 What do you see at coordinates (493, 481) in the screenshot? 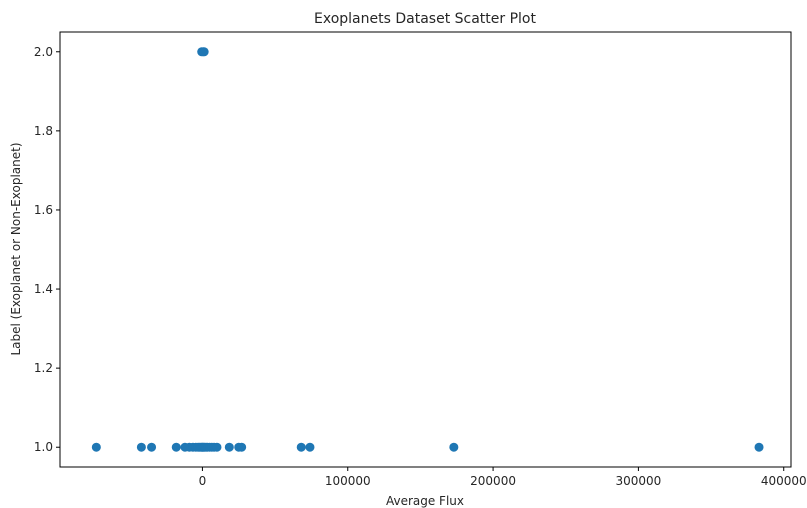
I see `x-tick-label: 200000` at bounding box center [493, 481].